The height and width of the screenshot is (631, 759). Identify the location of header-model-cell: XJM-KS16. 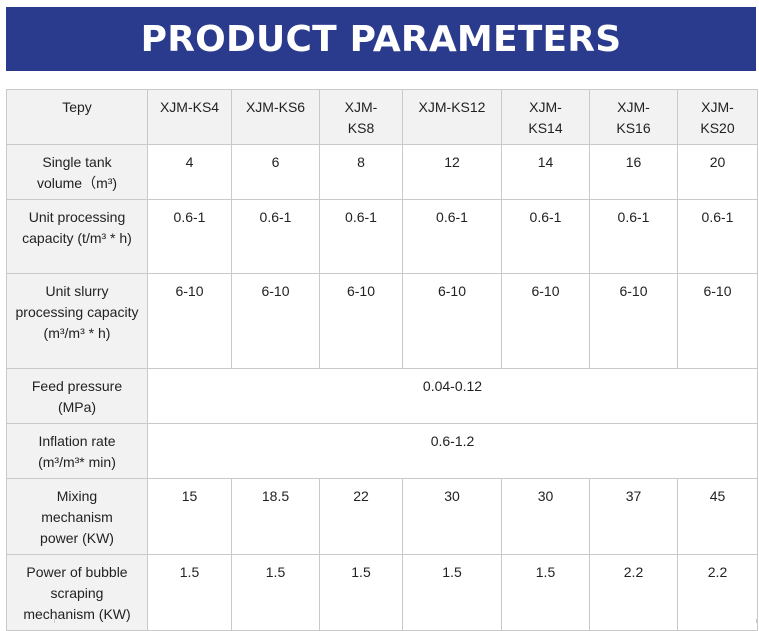
(633, 117).